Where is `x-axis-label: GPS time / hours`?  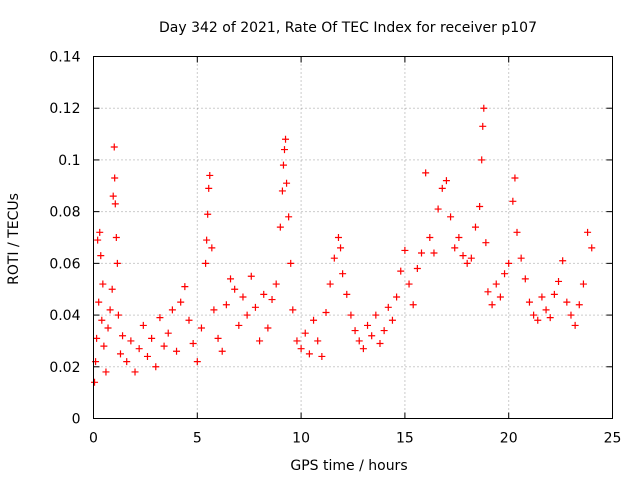
x-axis-label: GPS time / hours is located at coordinates (348, 466).